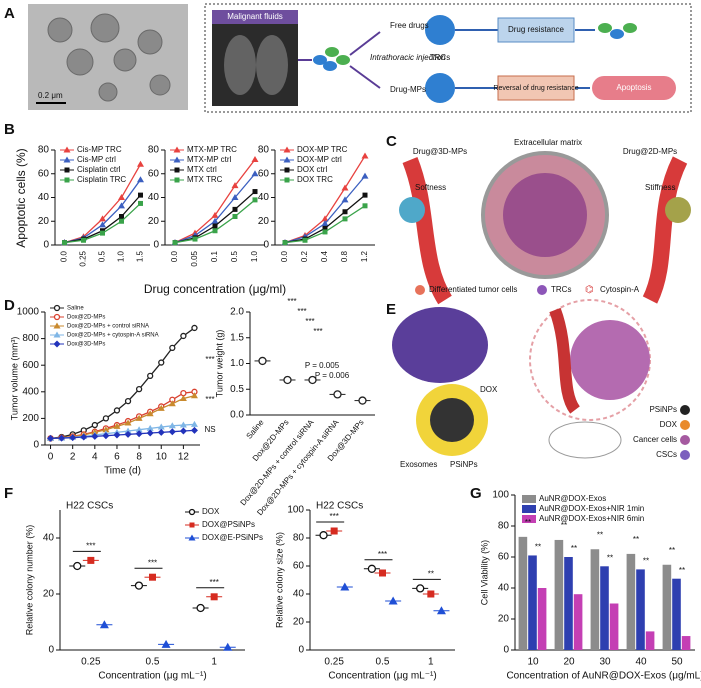  What do you see at coordinates (202, 169) in the screenshot?
I see `legend-text: MTX ctrl` at bounding box center [202, 169].